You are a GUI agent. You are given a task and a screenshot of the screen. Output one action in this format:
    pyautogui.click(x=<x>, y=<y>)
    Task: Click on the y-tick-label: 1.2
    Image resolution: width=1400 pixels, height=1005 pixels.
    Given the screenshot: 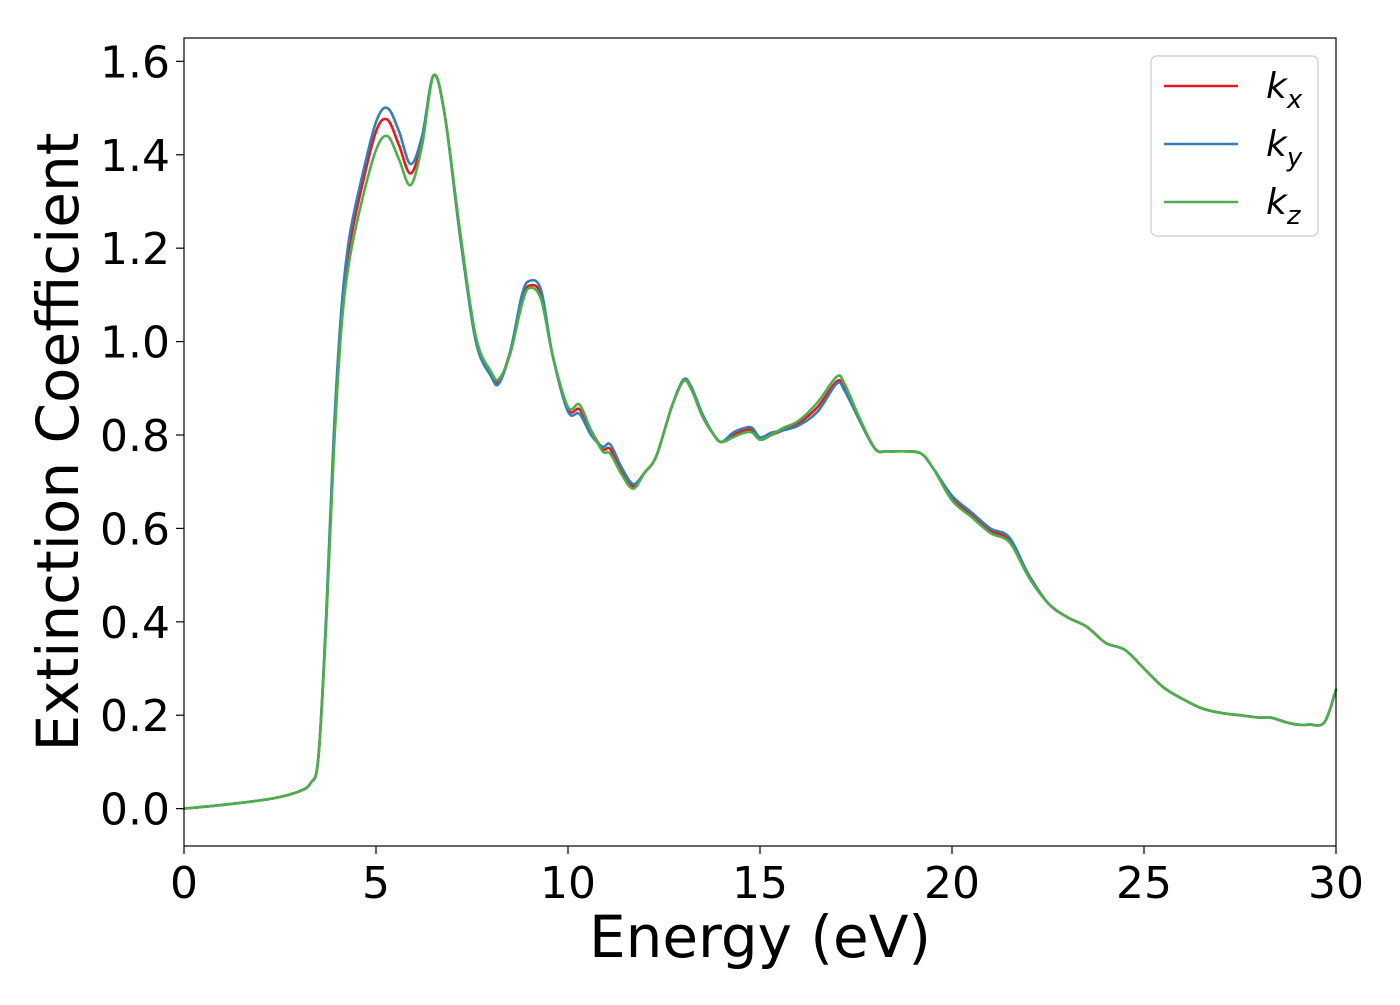 What is the action you would take?
    pyautogui.click(x=135, y=249)
    